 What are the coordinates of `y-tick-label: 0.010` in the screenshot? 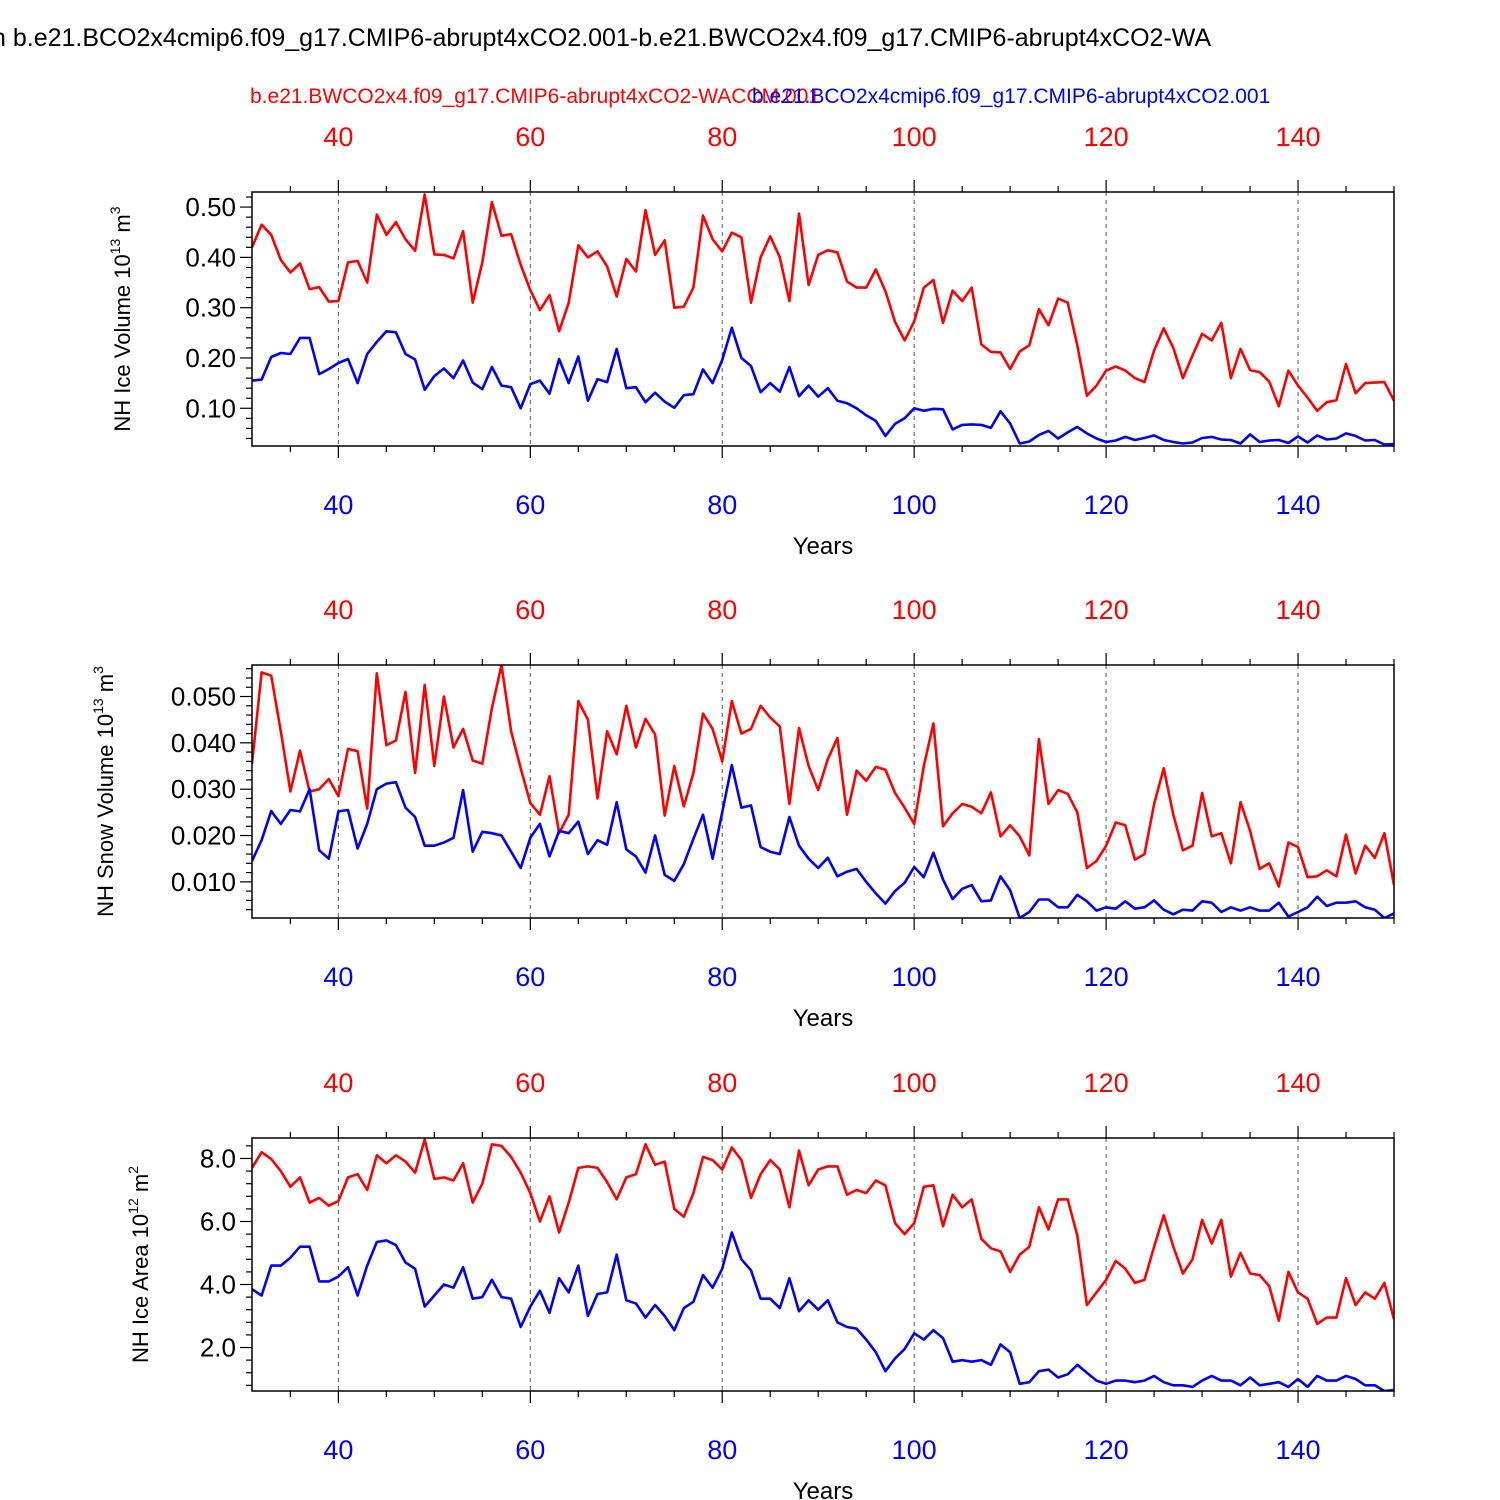 It's located at (203, 882).